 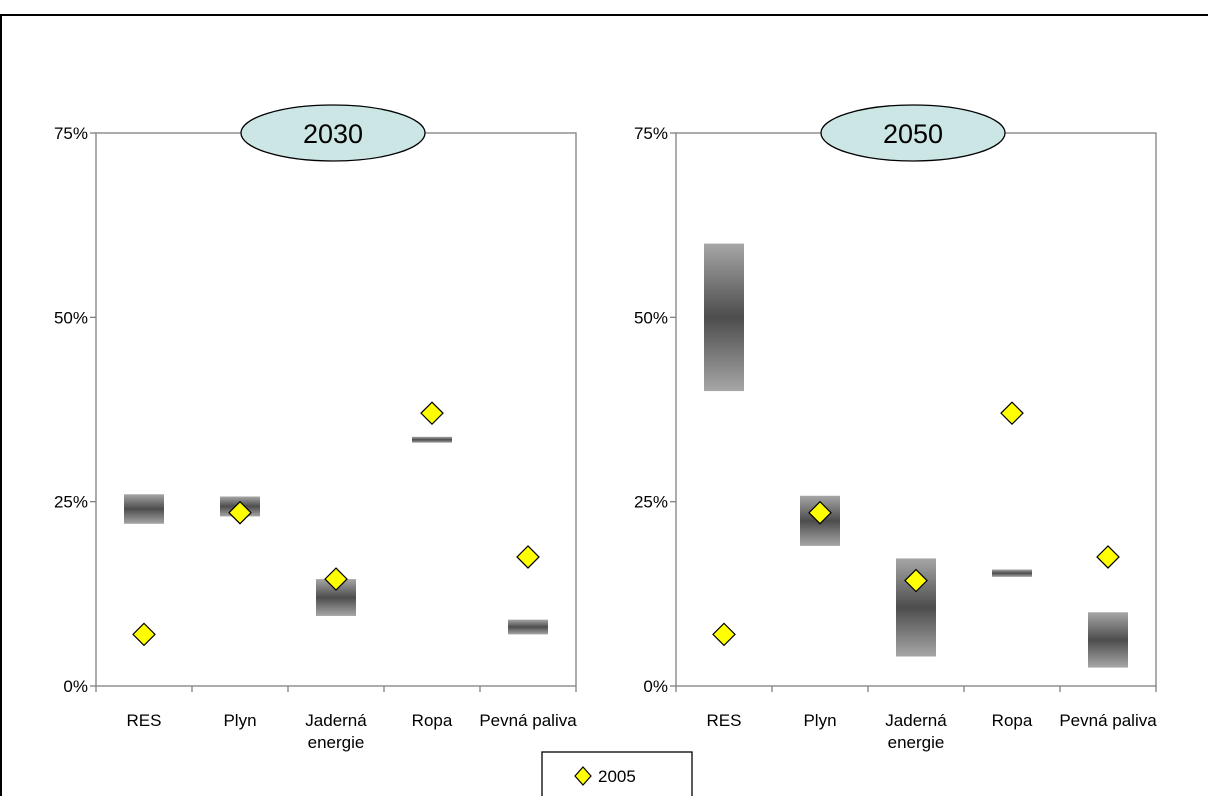 I want to click on legend-diamond-icon, so click(x=583, y=776).